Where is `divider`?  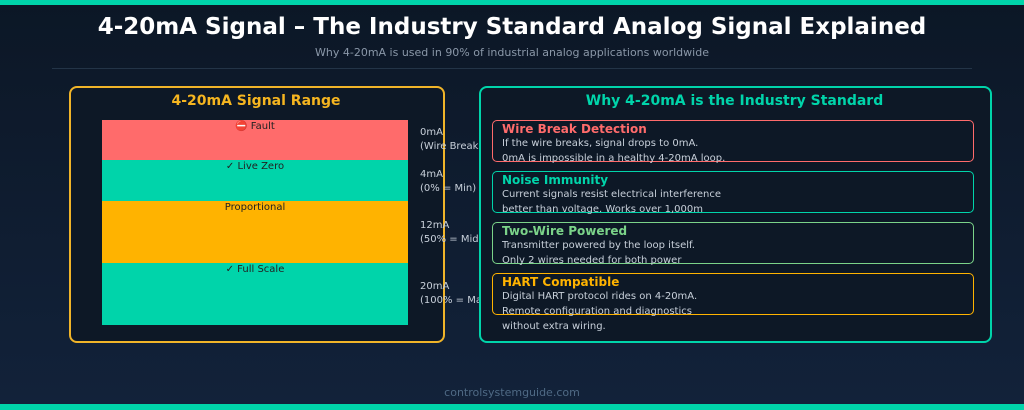
divider is located at coordinates (512, 68).